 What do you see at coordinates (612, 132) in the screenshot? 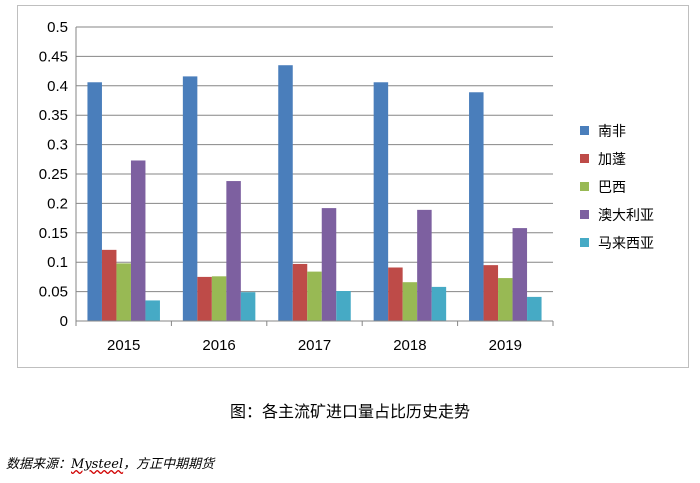
I see `legend-label: 南非` at bounding box center [612, 132].